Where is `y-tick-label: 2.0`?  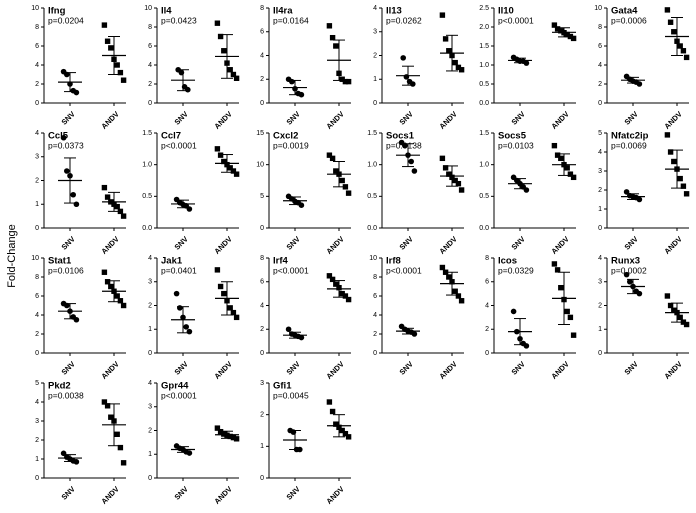 y-tick-label: 2.0 is located at coordinates (484, 27).